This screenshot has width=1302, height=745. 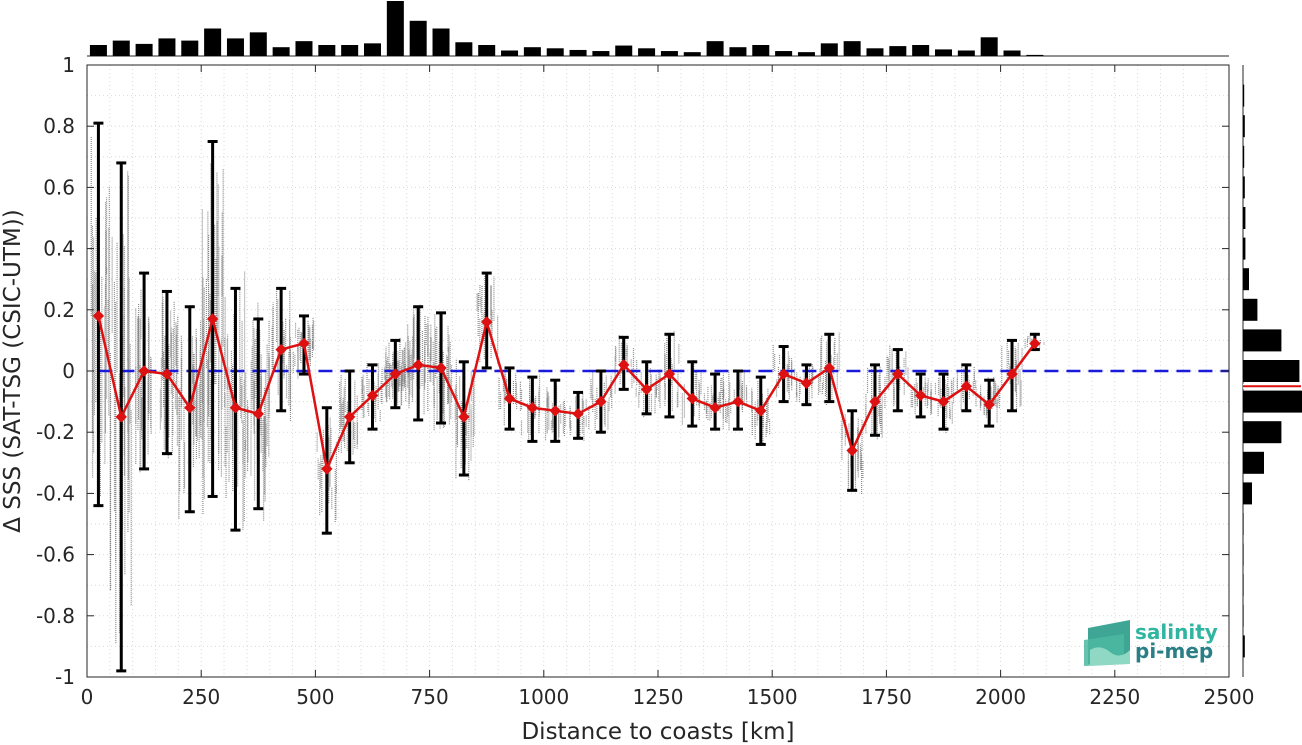 What do you see at coordinates (658, 29) in the screenshot?
I see `top-histogram` at bounding box center [658, 29].